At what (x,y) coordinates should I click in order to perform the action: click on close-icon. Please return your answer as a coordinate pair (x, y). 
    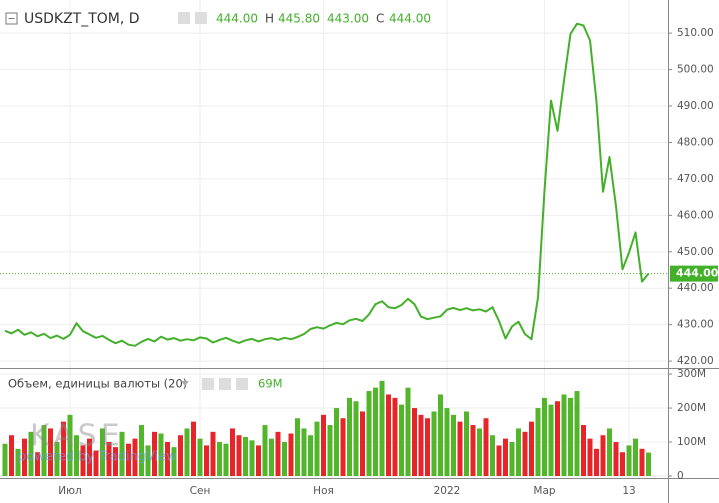
    Looking at the image, I should click on (242, 384).